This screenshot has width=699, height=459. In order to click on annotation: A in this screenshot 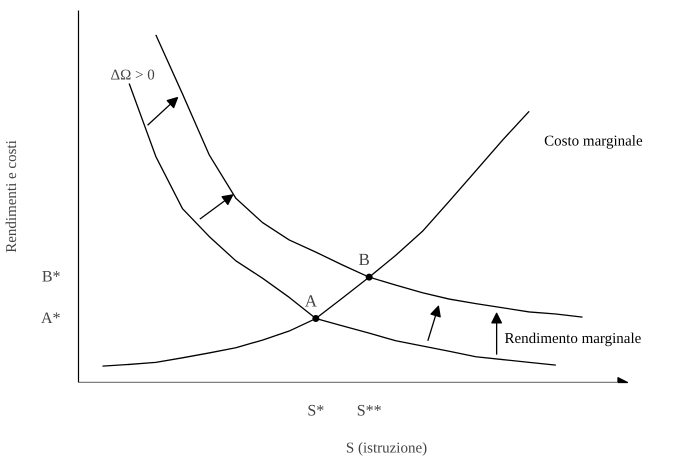, I will do `click(311, 301)`.